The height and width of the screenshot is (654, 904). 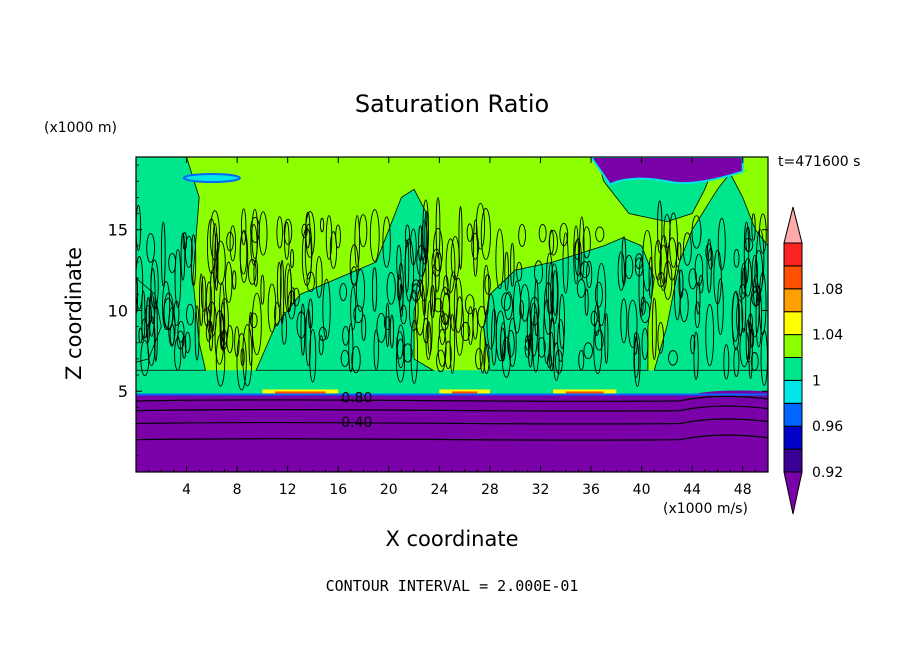 I want to click on x-tick-label: 24, so click(x=439, y=490).